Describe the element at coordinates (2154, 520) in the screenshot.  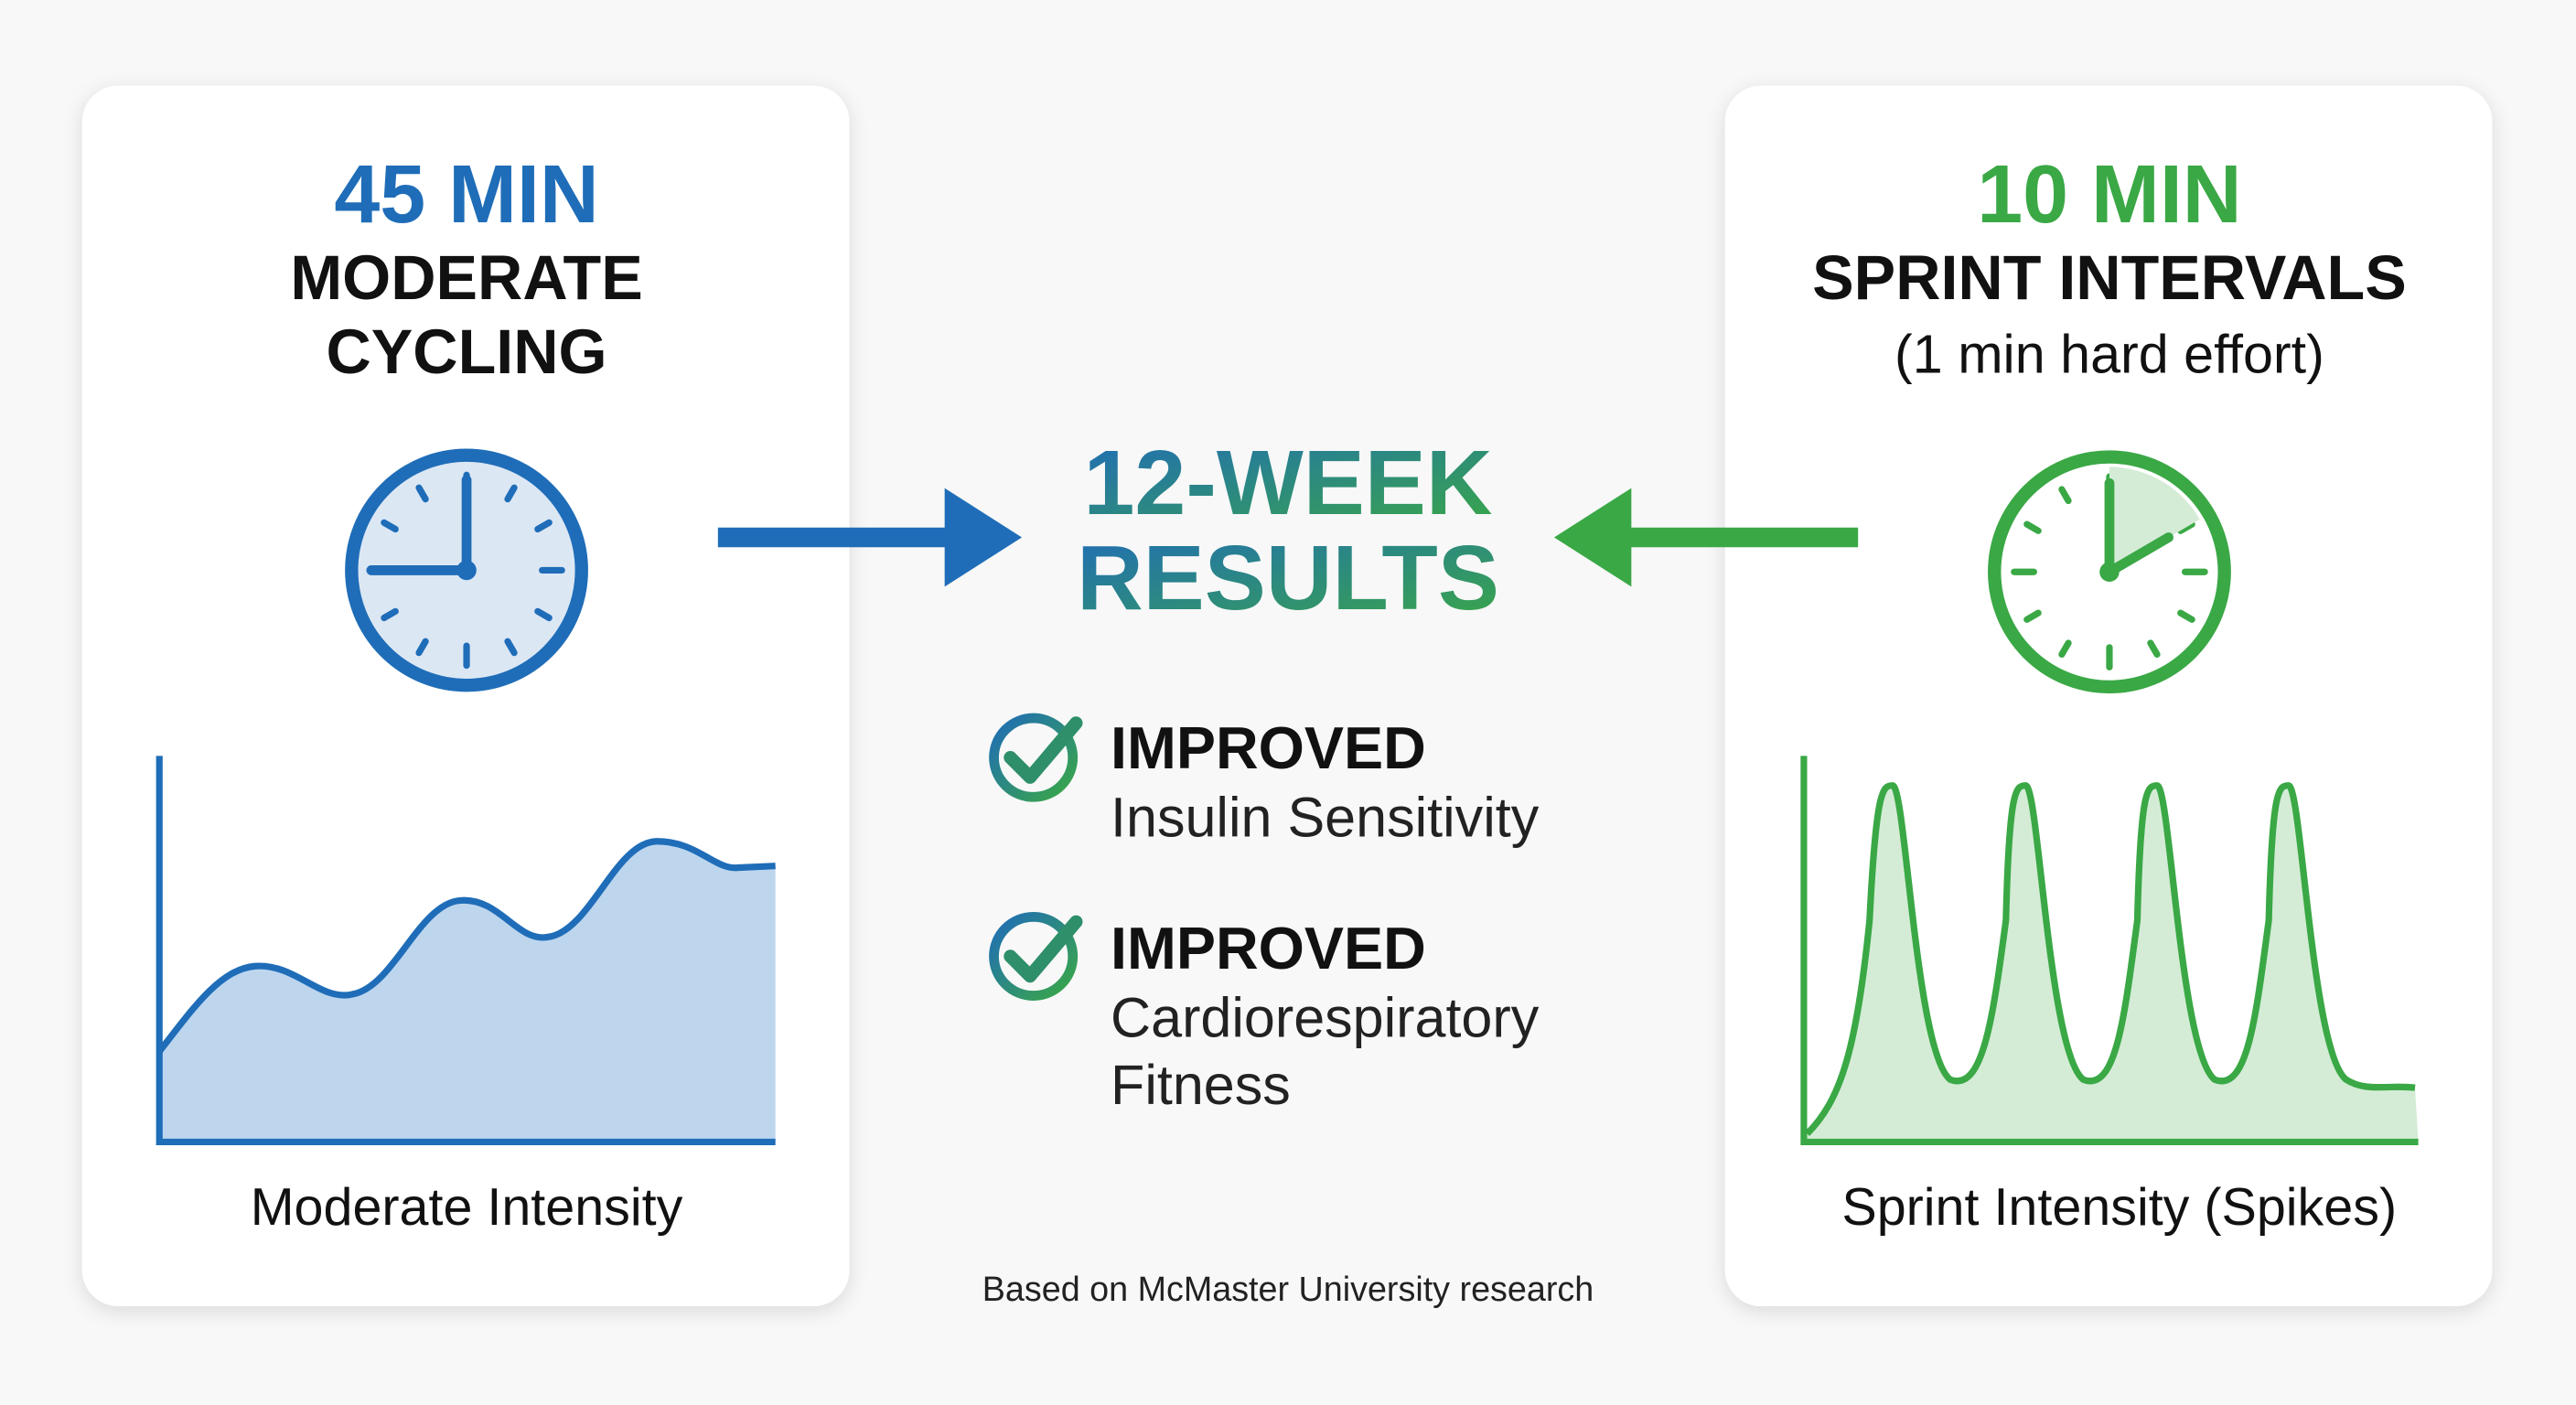
I see `clock-wedge` at that location.